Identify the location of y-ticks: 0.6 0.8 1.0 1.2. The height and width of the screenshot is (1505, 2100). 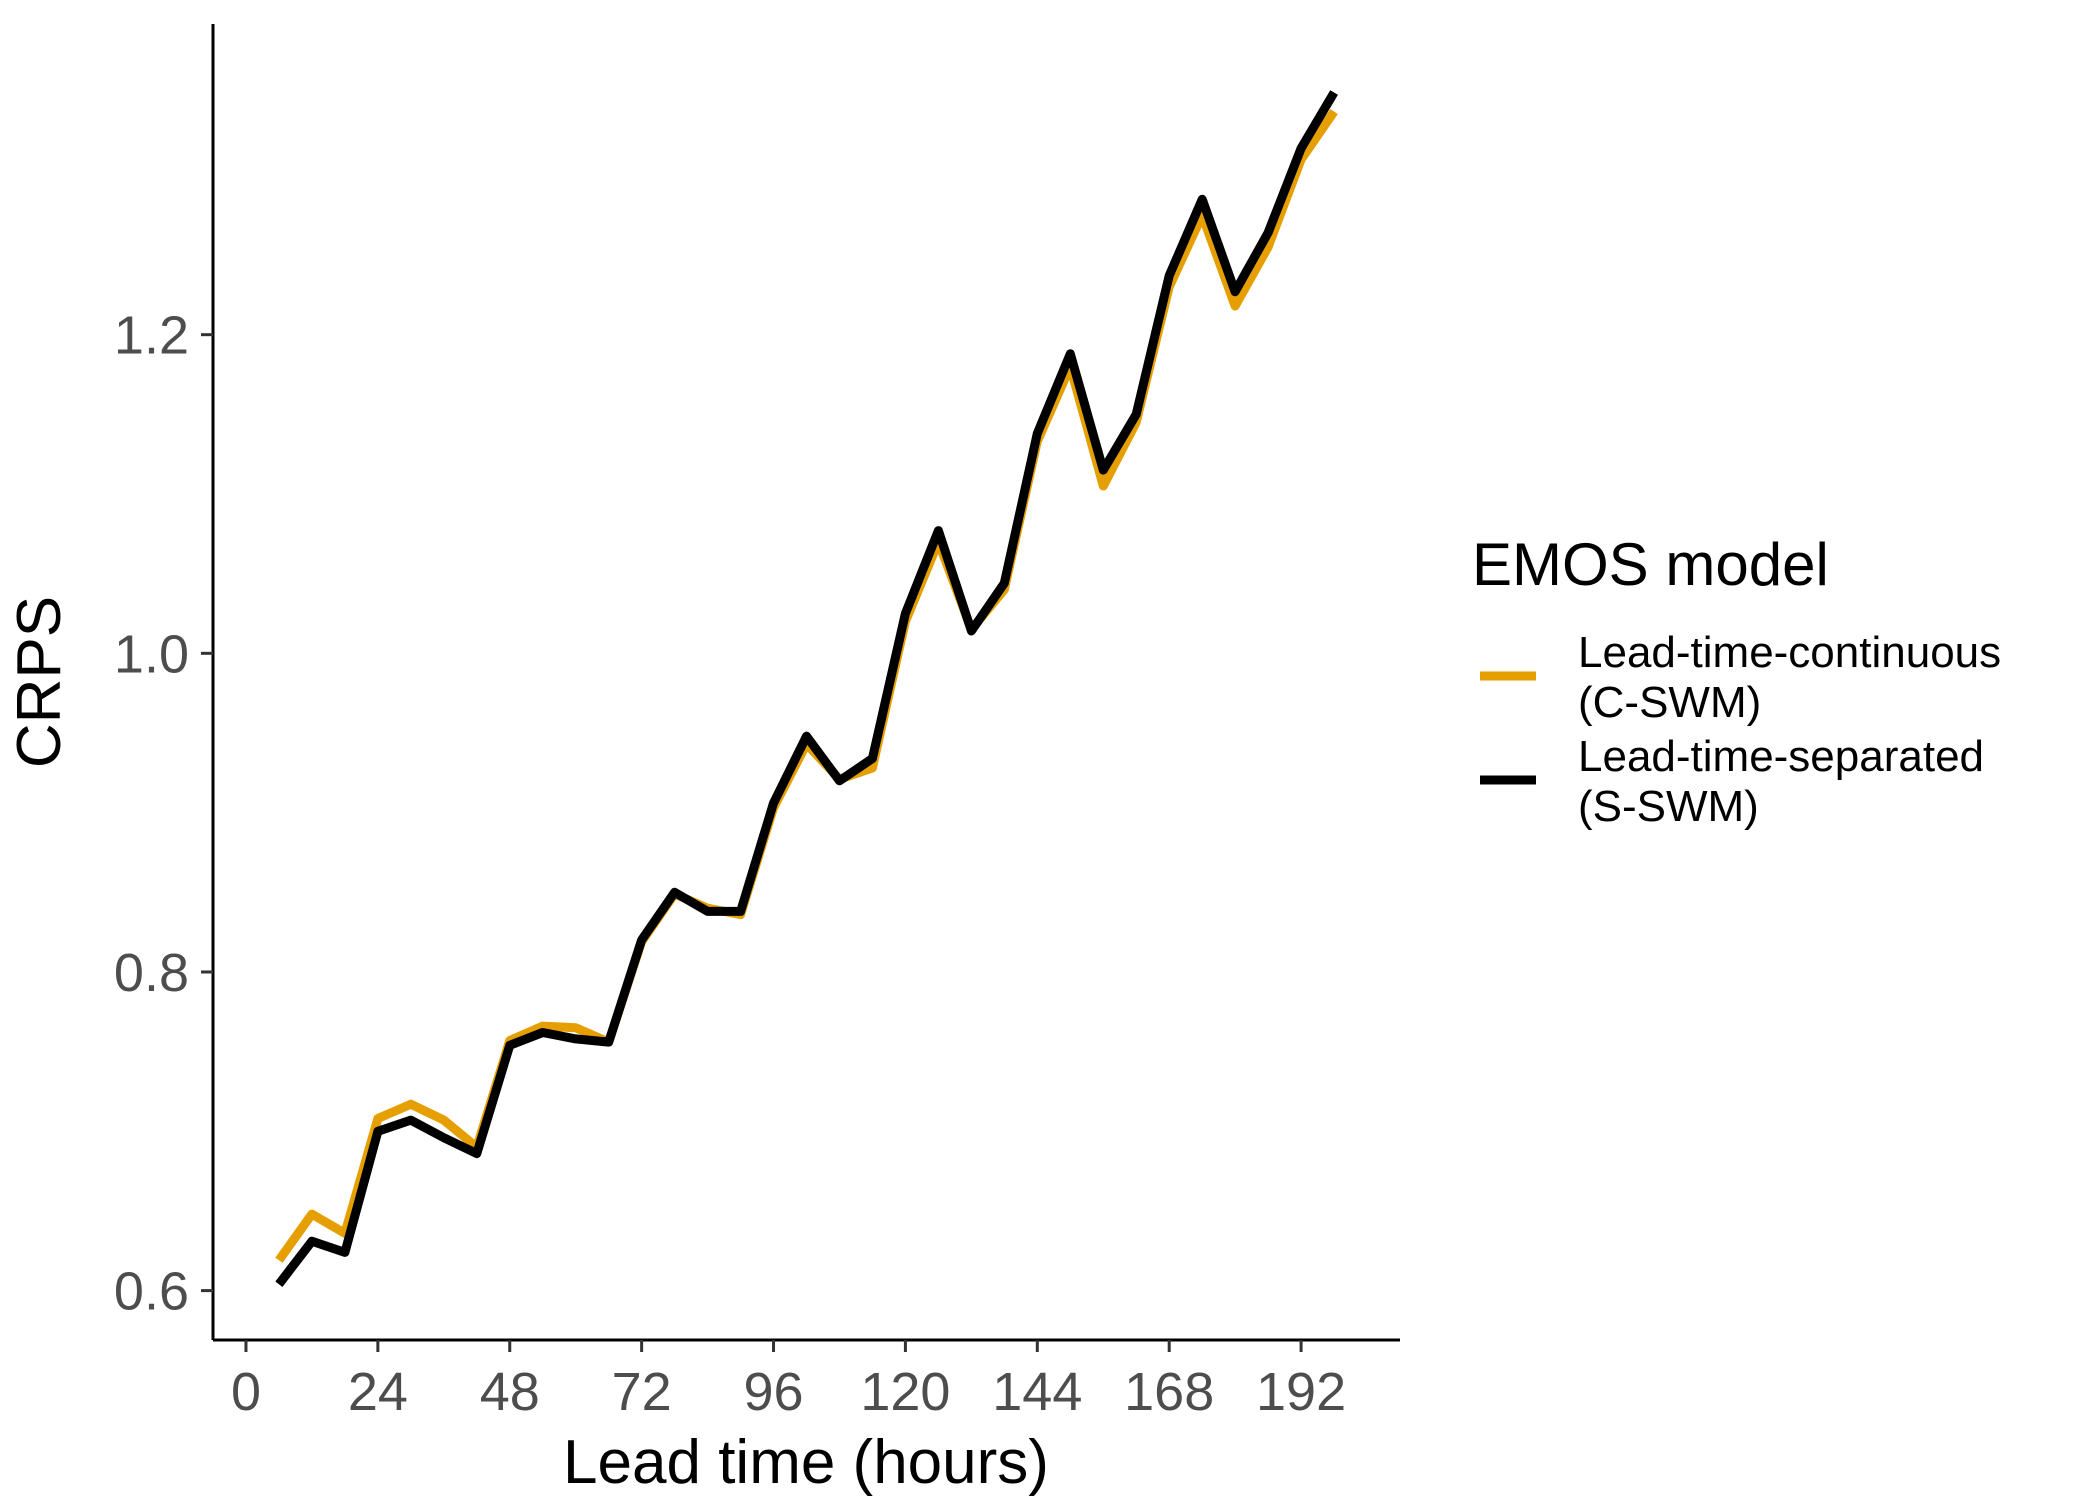
(163, 814).